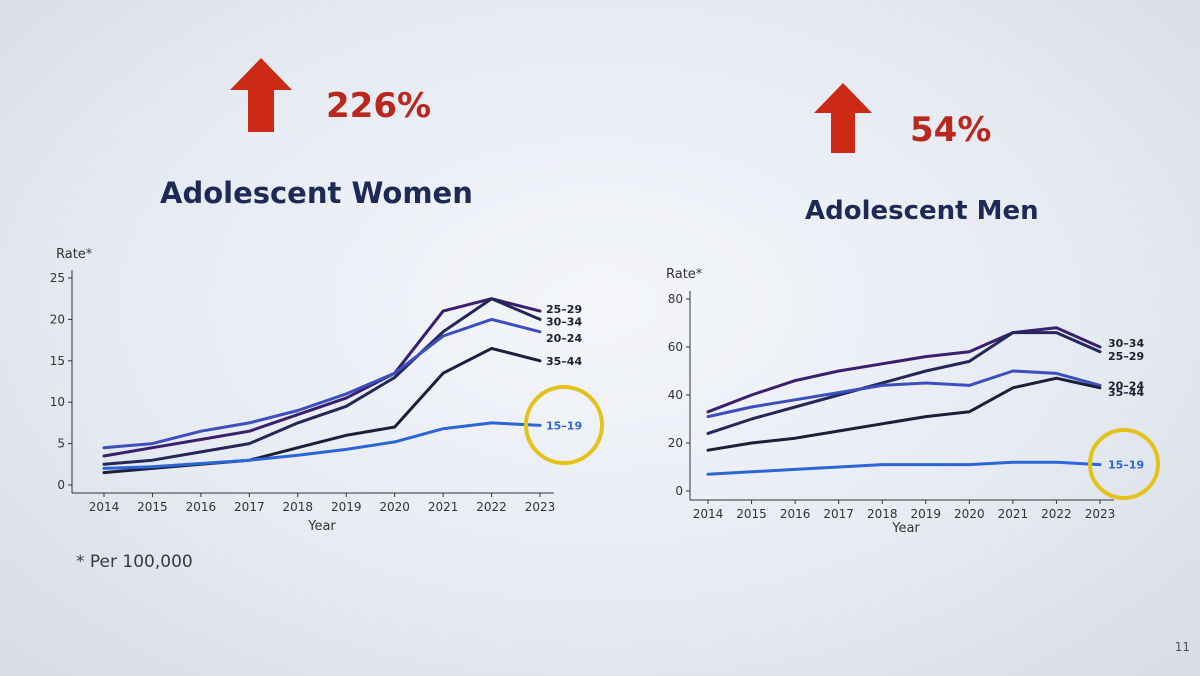 This screenshot has width=1200, height=676. I want to click on footnote: * Per 100,000, so click(134, 562).